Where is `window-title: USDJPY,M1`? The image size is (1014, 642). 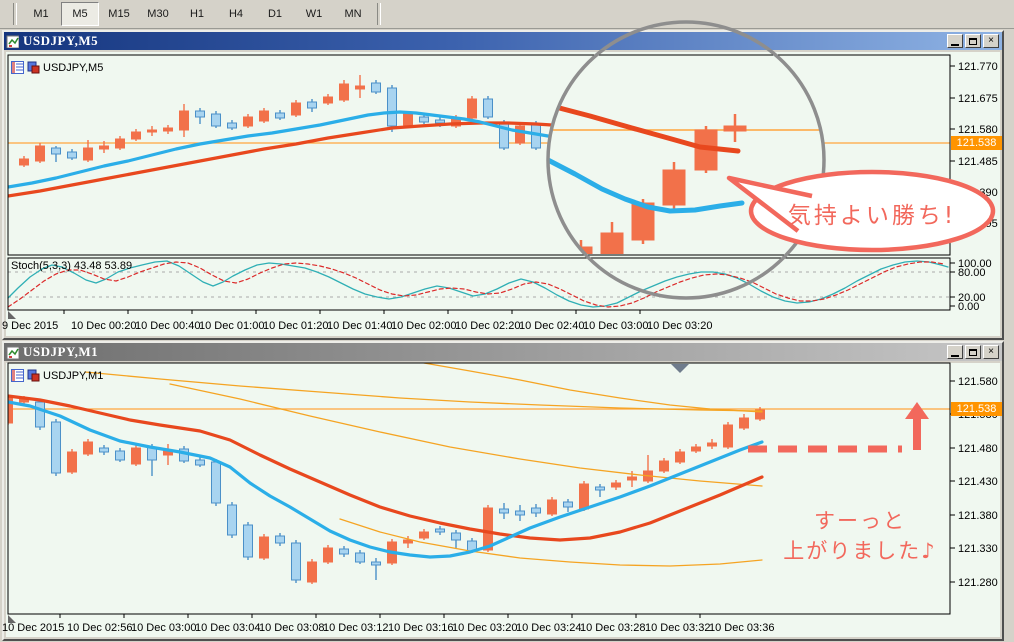
window-title: USDJPY,M1 is located at coordinates (61, 351).